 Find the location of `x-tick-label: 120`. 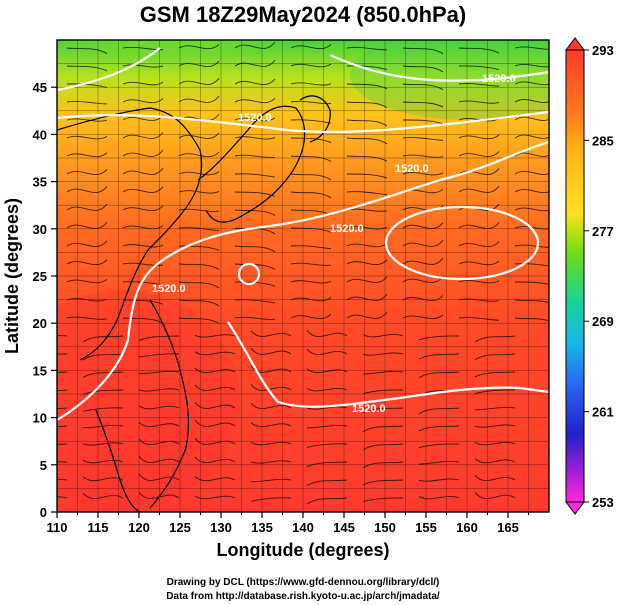

x-tick-label: 120 is located at coordinates (139, 527).